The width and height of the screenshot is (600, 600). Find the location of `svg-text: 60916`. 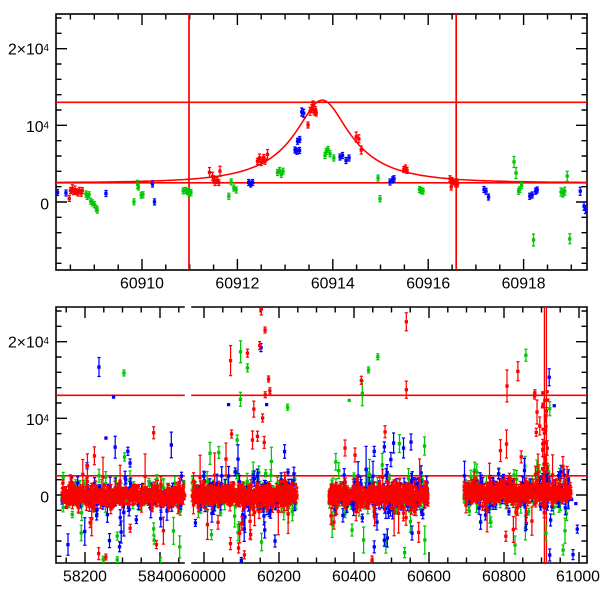

svg-text: 60916 is located at coordinates (428, 284).